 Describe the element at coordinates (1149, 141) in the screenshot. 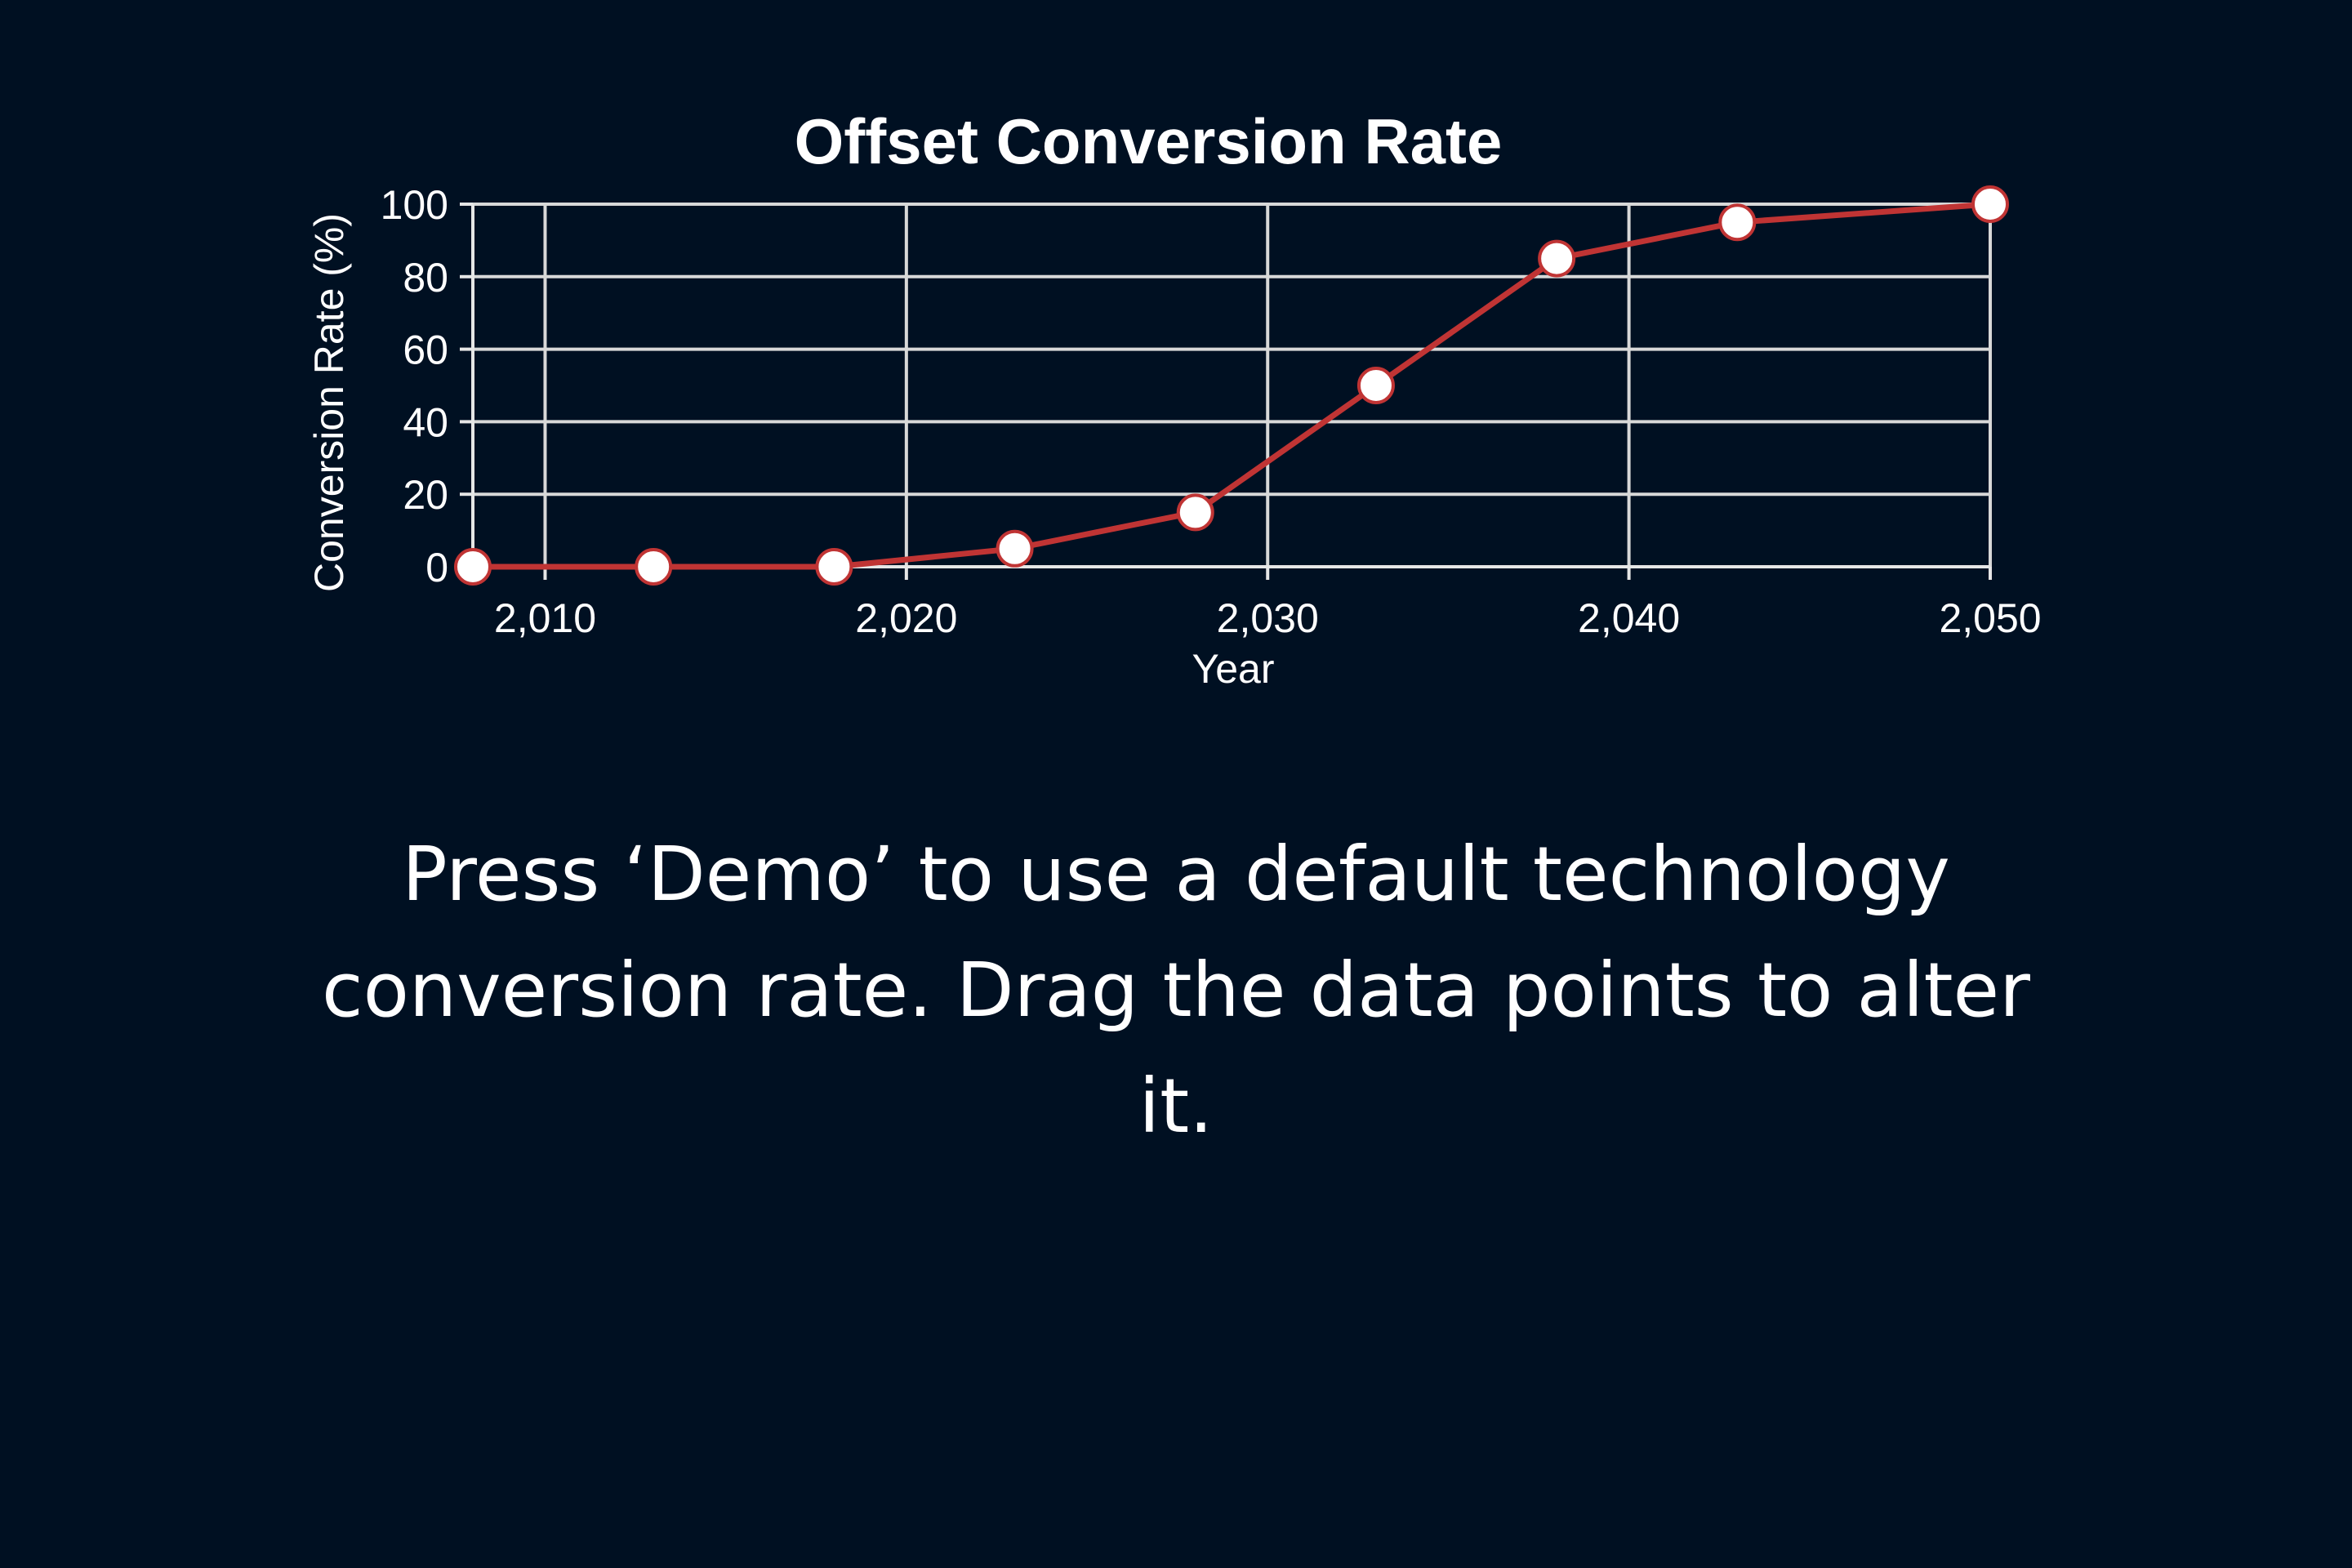

I see `chart-title: Offset Conversion Rate` at that location.